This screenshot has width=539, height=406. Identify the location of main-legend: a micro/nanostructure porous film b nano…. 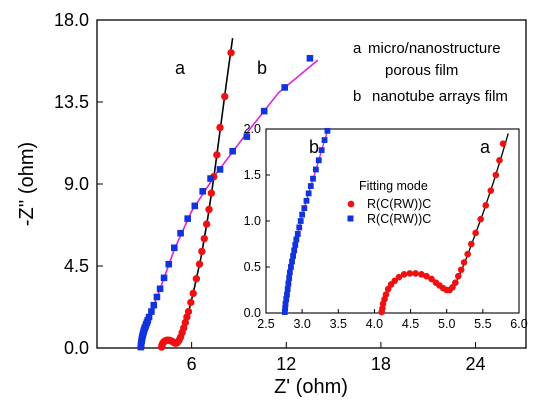
(430, 72).